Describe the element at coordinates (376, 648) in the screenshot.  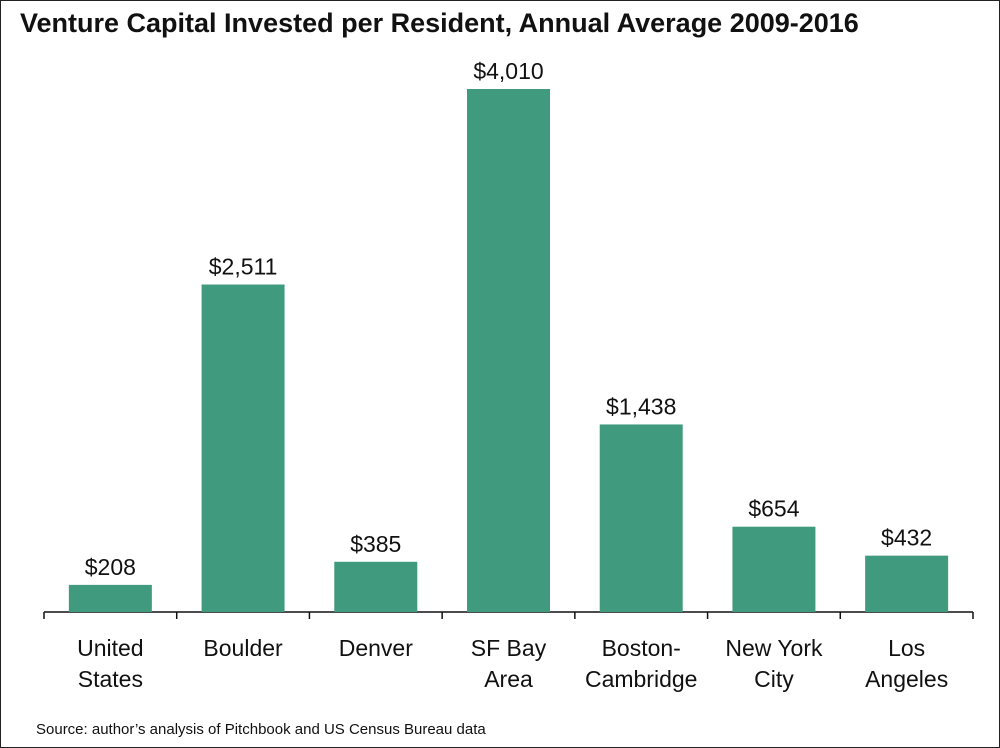
I see `x-tick-label: Denver` at that location.